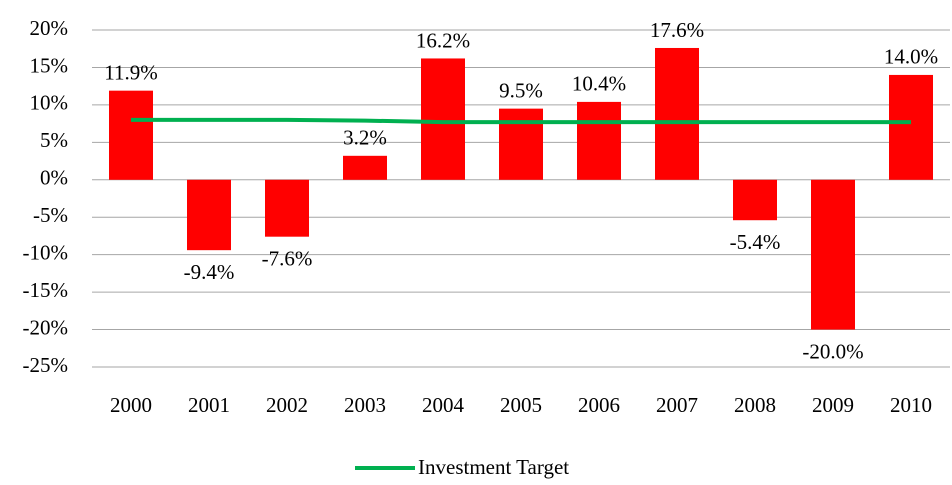 The width and height of the screenshot is (952, 485). What do you see at coordinates (833, 405) in the screenshot?
I see `x-tick-label: 2009` at bounding box center [833, 405].